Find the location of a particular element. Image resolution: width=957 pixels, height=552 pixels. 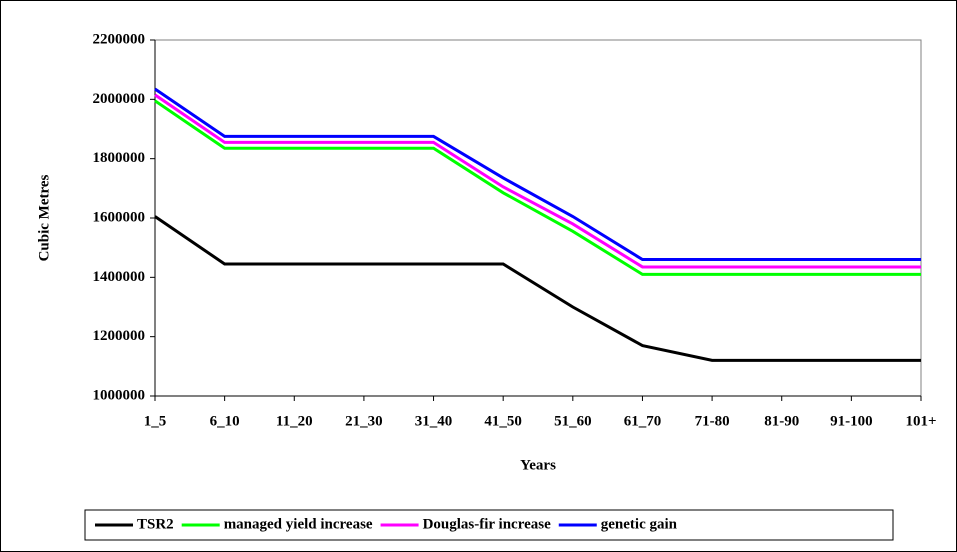

x-tick-label: 71-80 is located at coordinates (712, 421).